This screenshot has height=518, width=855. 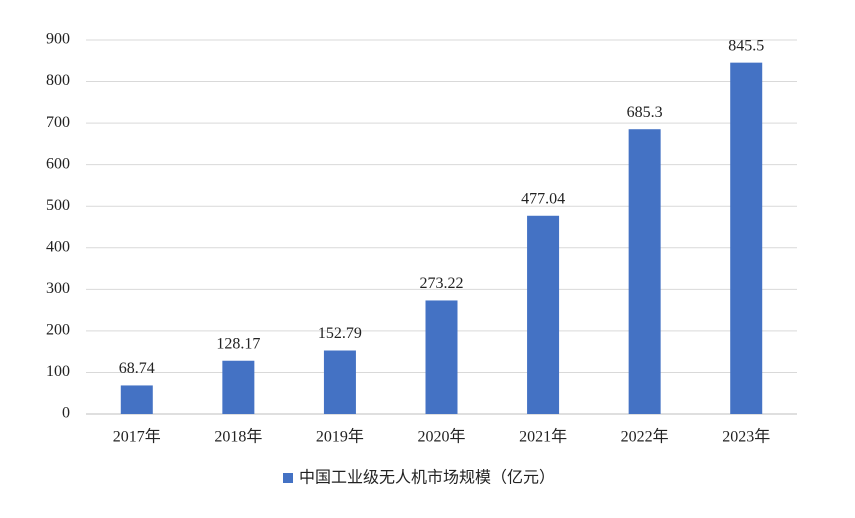 I want to click on data-label: 273.22, so click(x=442, y=283).